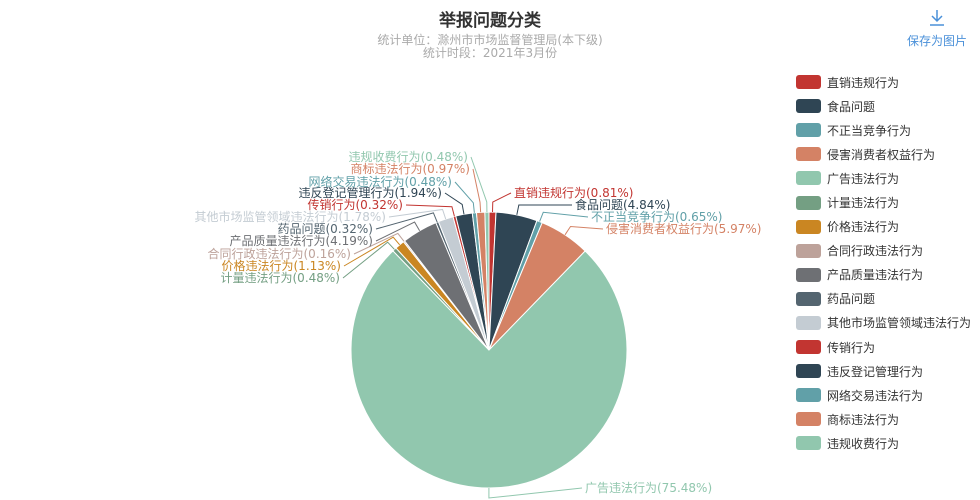  I want to click on legend-item: 合同行政违法行为, so click(888, 251).